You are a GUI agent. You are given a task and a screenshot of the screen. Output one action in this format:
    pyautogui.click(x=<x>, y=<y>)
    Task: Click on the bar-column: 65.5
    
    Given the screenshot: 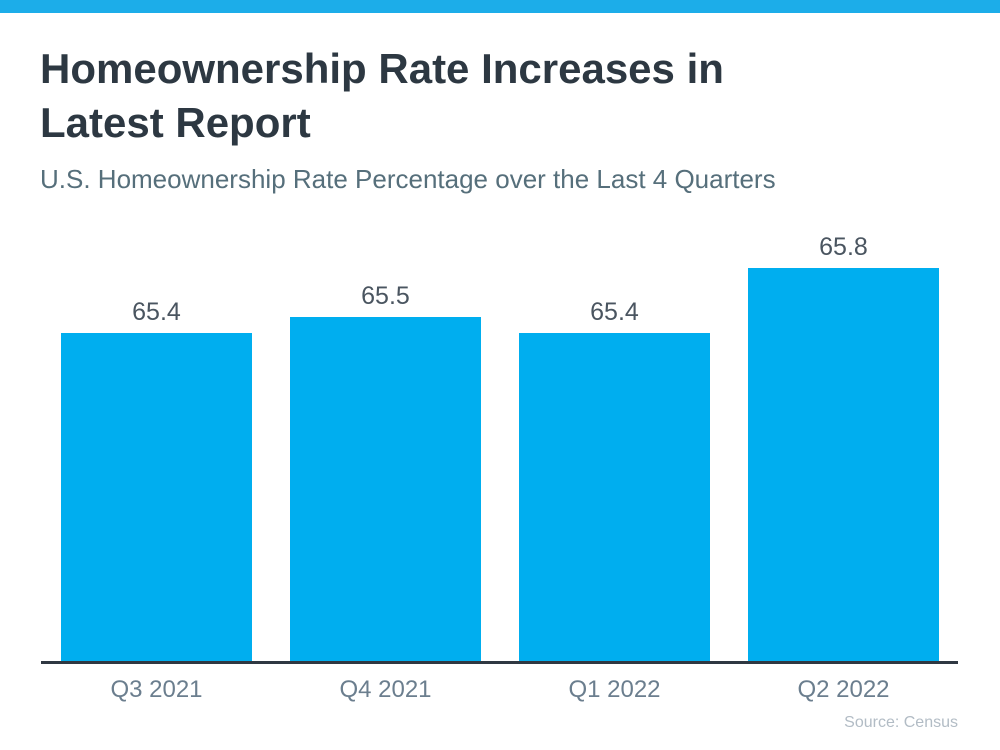 What is the action you would take?
    pyautogui.click(x=385, y=471)
    